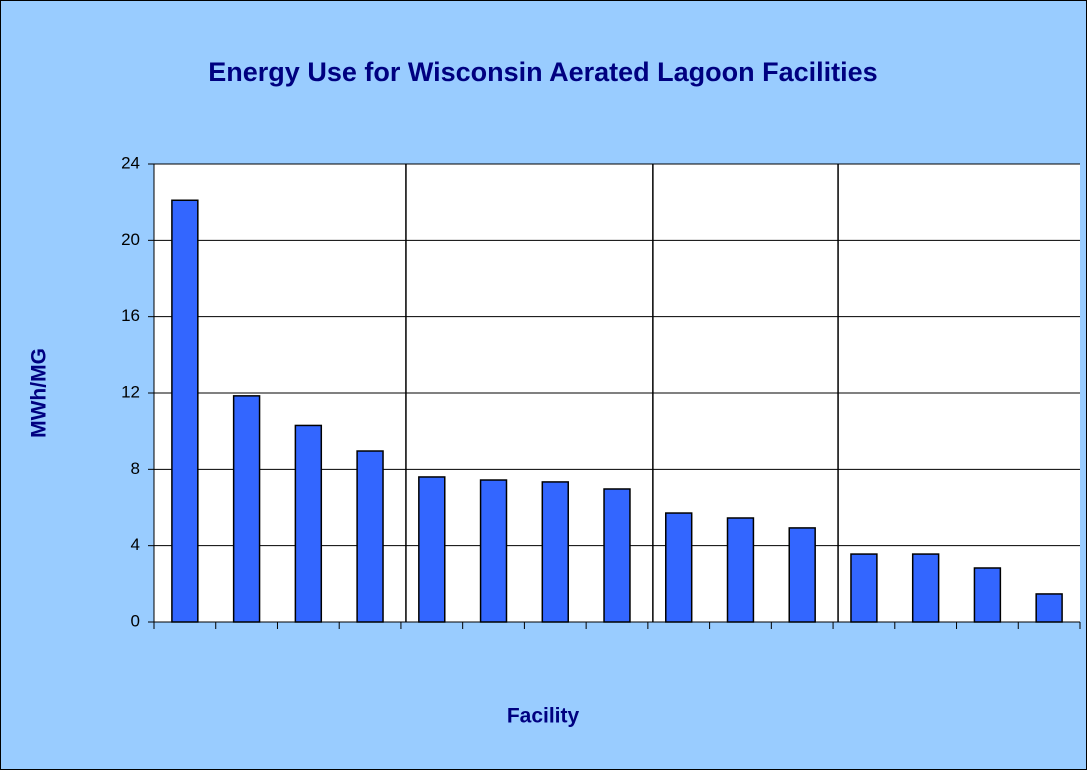  What do you see at coordinates (130, 315) in the screenshot?
I see `y-tick-label: 16` at bounding box center [130, 315].